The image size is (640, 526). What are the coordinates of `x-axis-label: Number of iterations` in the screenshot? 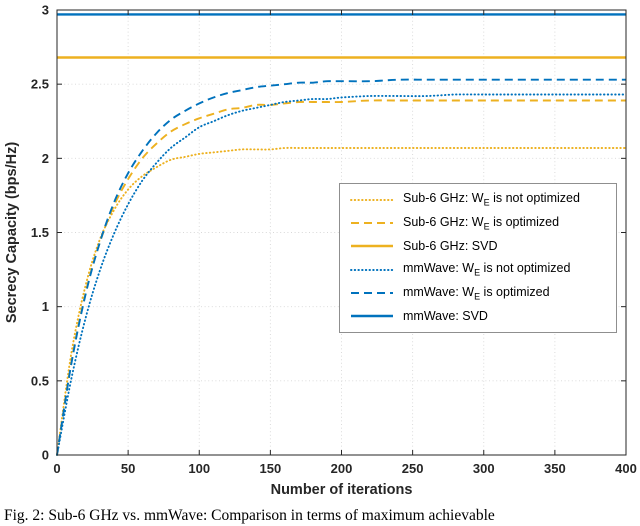 It's located at (342, 490).